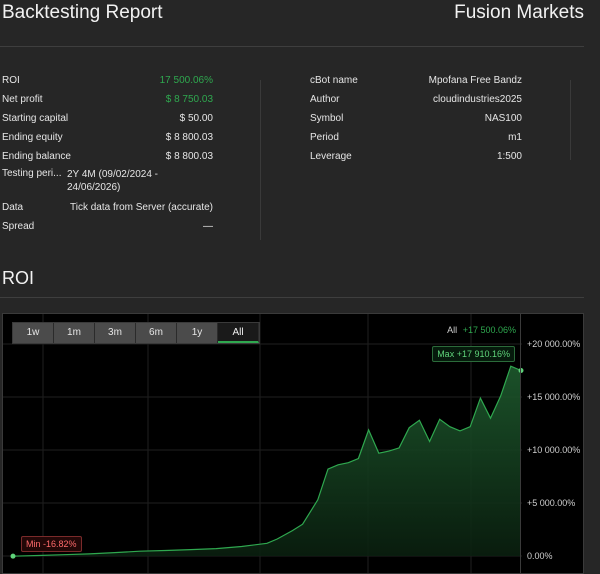 The image size is (600, 574). What do you see at coordinates (33, 333) in the screenshot?
I see `tab-1w: 1w` at bounding box center [33, 333].